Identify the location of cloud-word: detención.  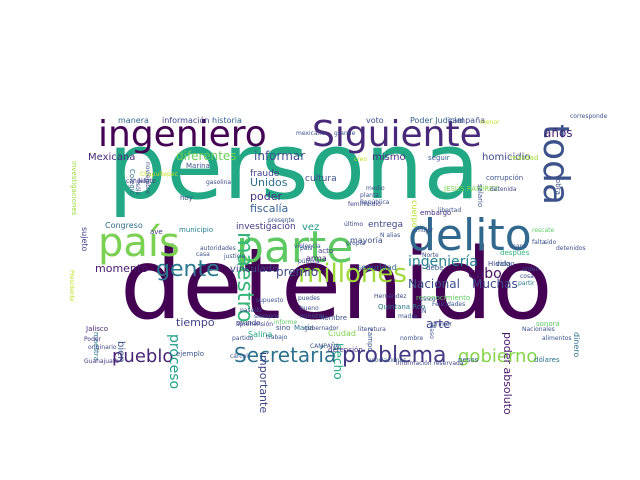
(345, 350).